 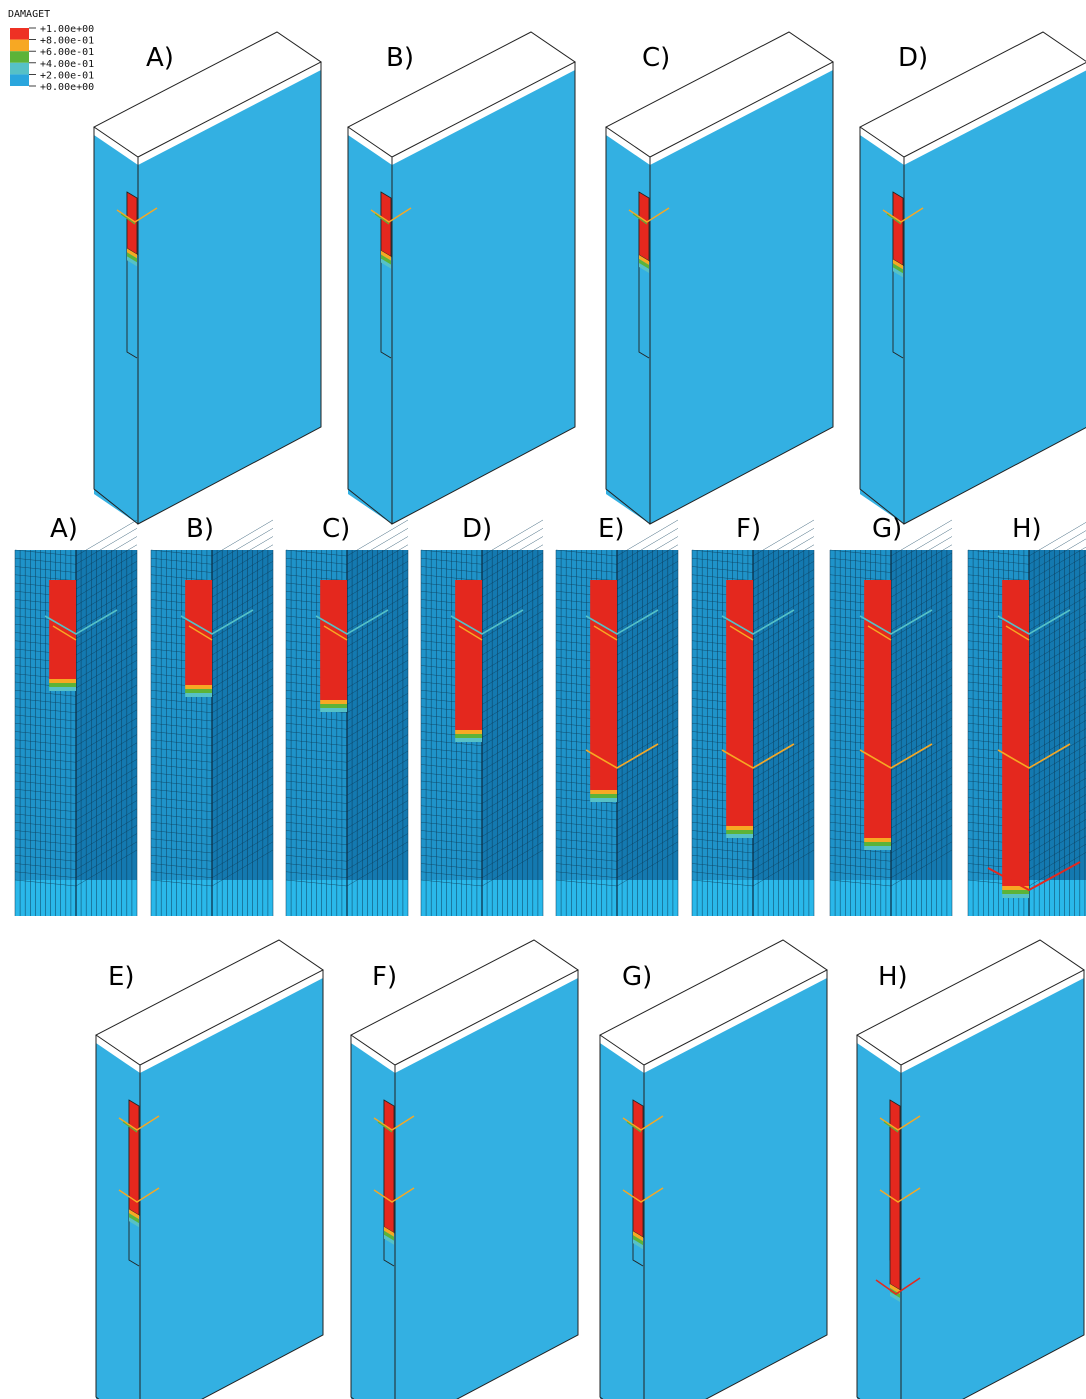 I want to click on mesh-panel-6: F), so click(x=753, y=715).